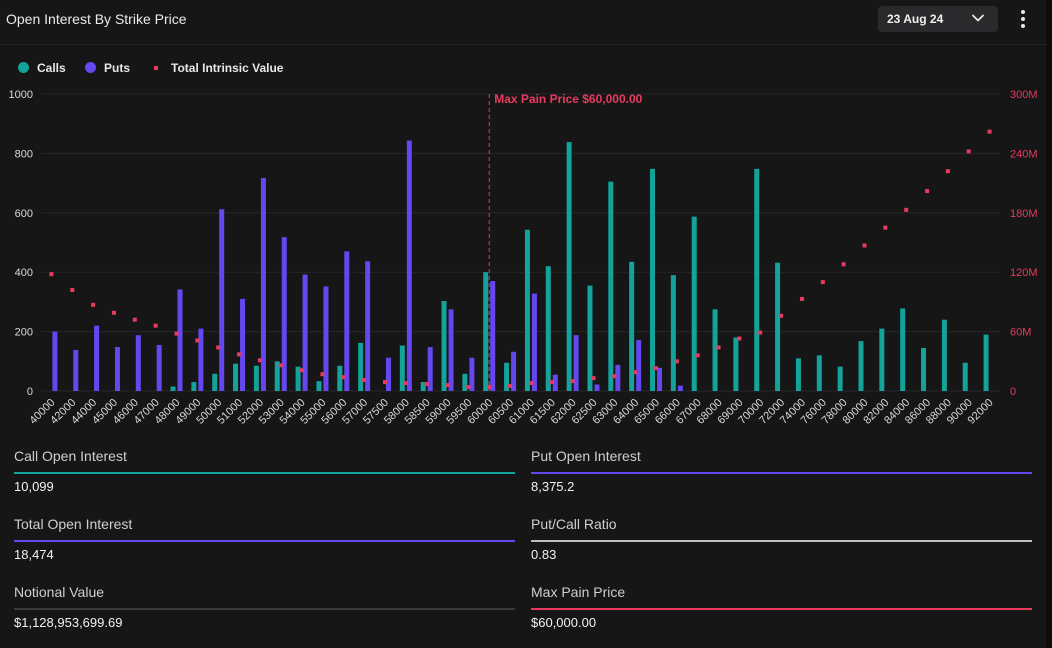 The image size is (1052, 648). I want to click on more-options-icon, so click(1023, 19).